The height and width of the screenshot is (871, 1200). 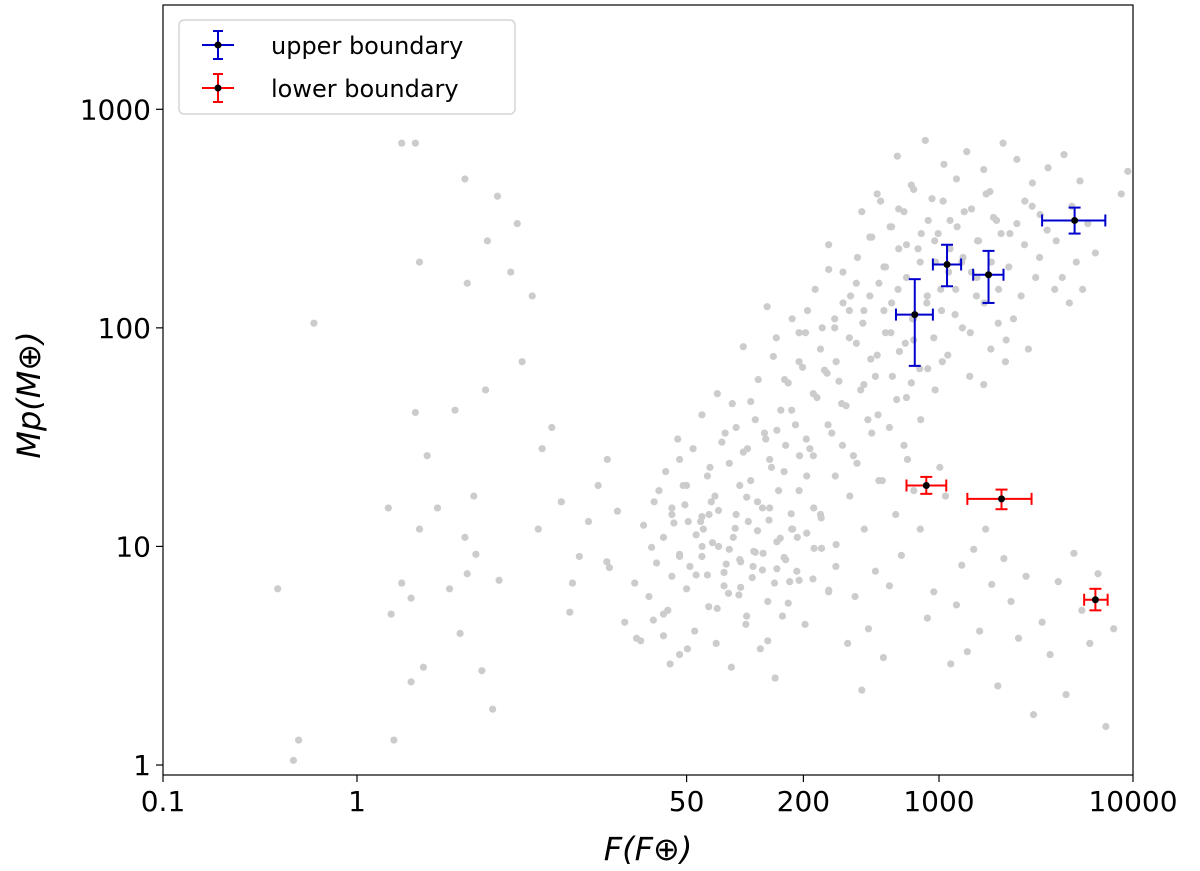 What do you see at coordinates (29, 394) in the screenshot?
I see `y-axis-label: Mp(M⊕)` at bounding box center [29, 394].